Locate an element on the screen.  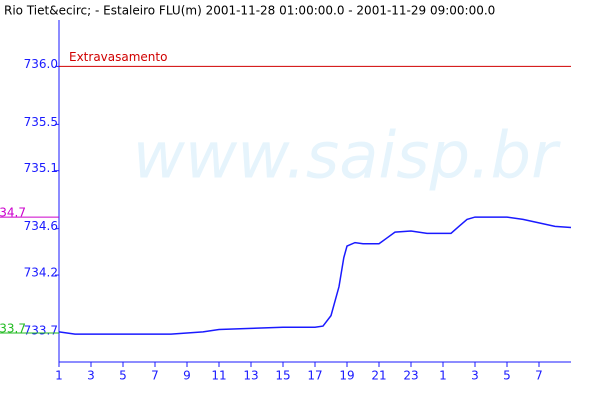
x-tick-label: 15 is located at coordinates (282, 376).